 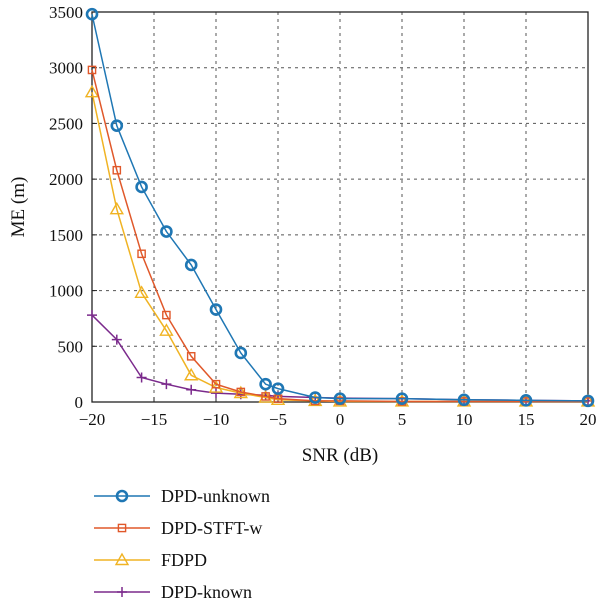 I want to click on x-tick-label: −15, so click(x=154, y=419).